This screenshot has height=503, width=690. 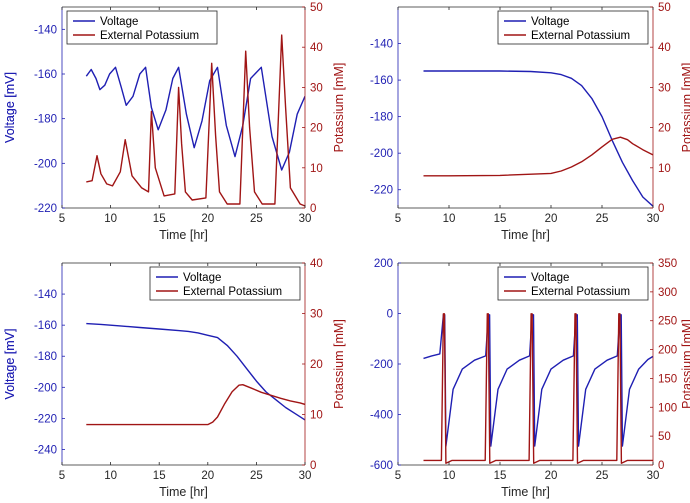 What do you see at coordinates (381, 191) in the screenshot?
I see `y-left-tick-label: -220` at bounding box center [381, 191].